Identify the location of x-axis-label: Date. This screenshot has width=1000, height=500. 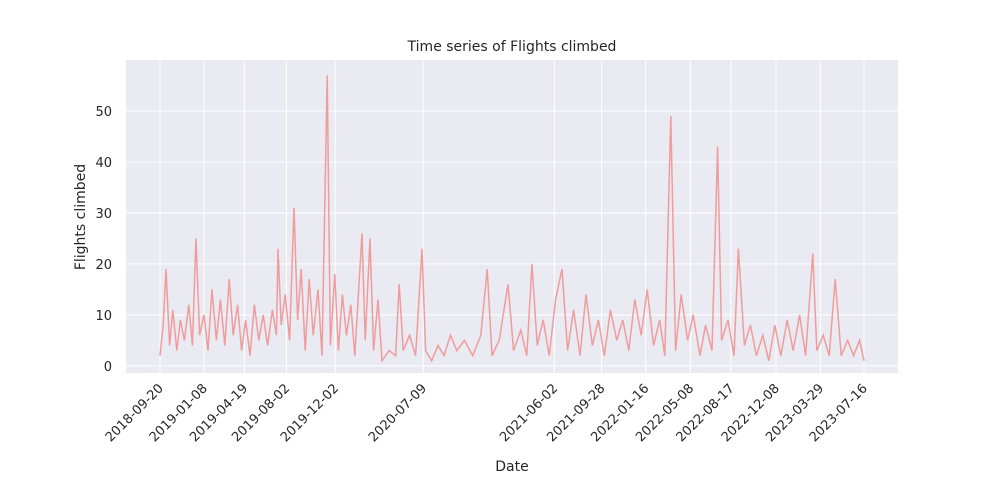
(511, 467).